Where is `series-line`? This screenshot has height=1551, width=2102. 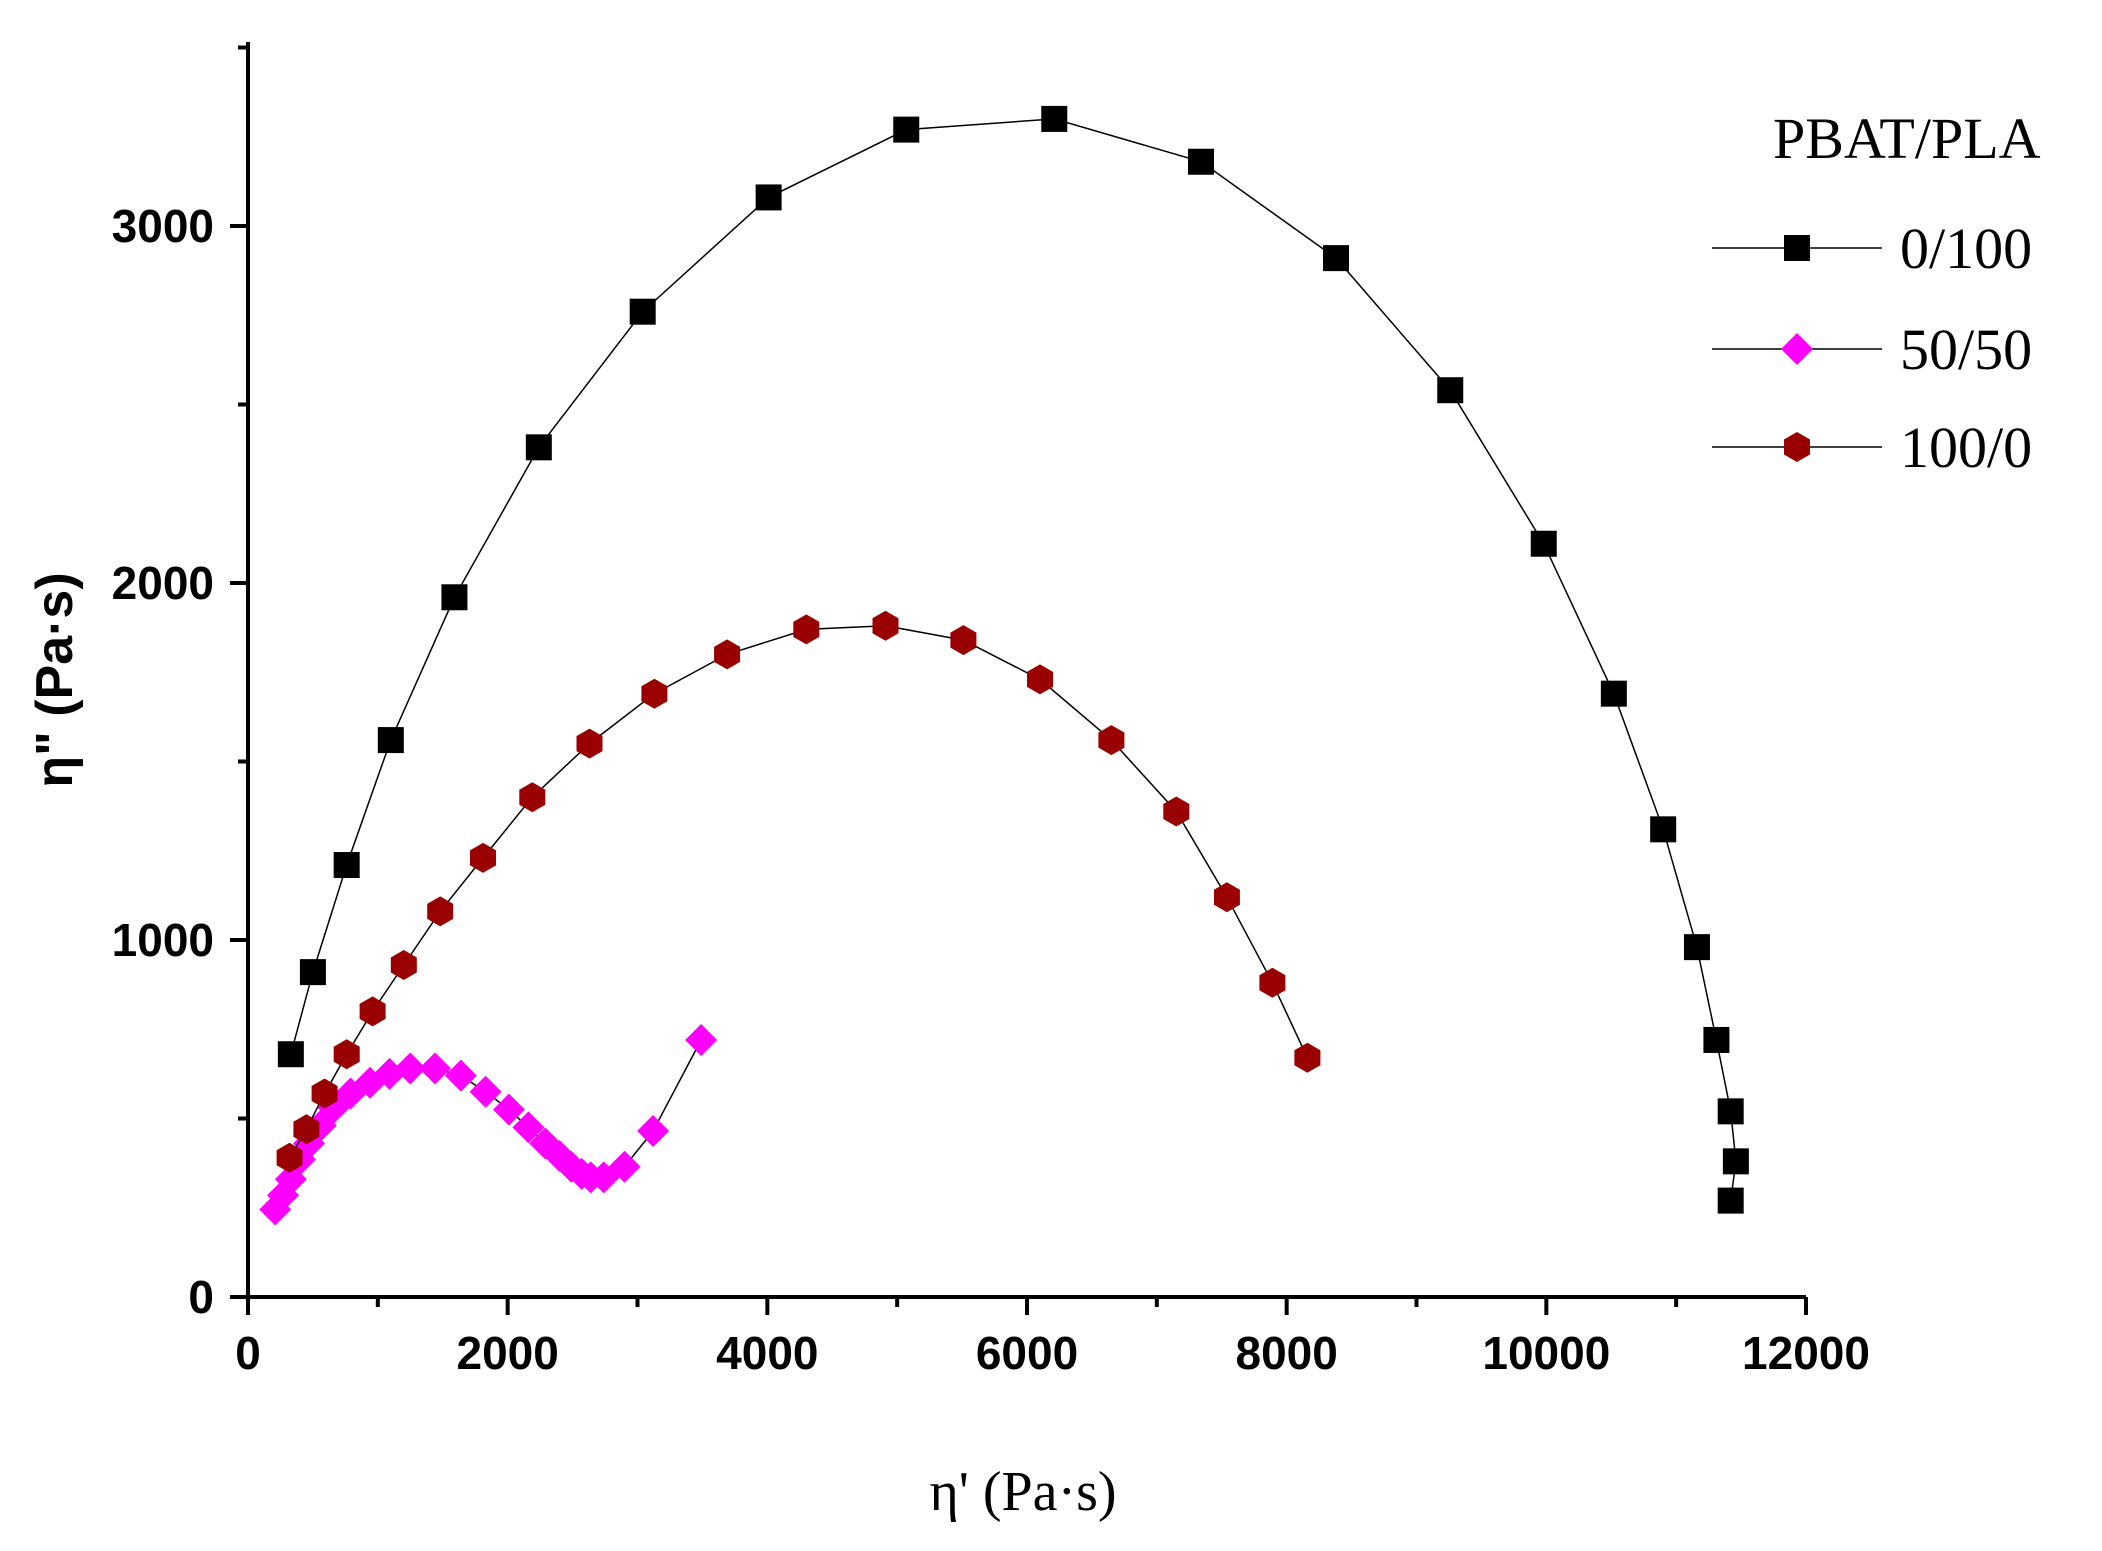
series-line is located at coordinates (488, 1124).